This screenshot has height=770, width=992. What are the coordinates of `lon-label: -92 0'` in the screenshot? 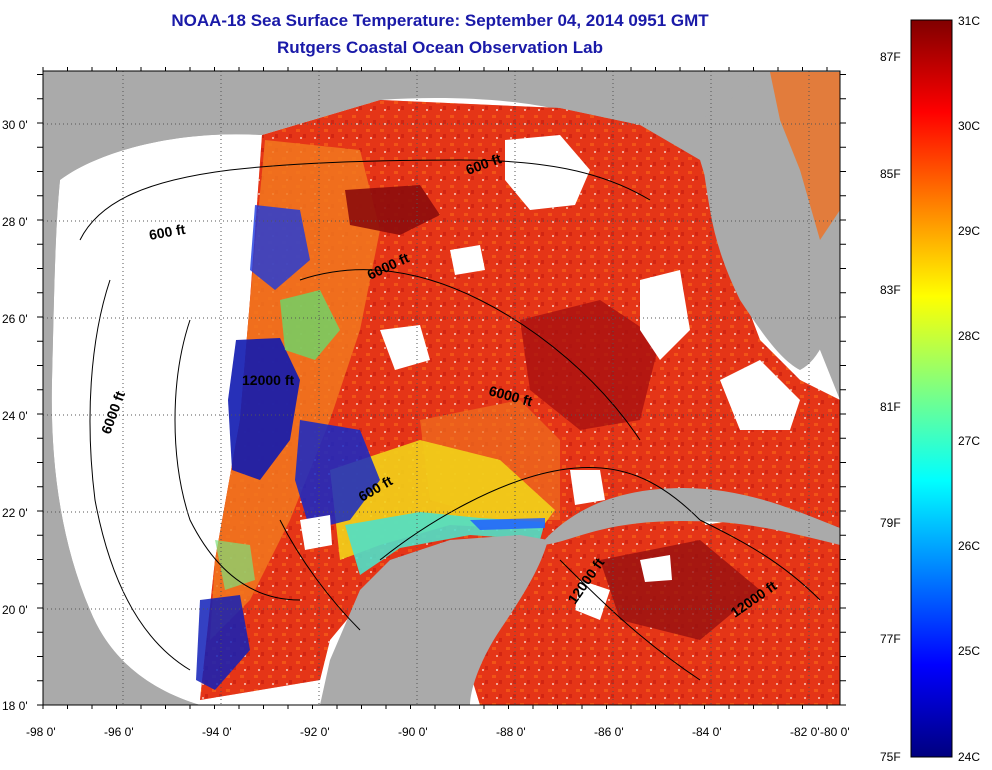 It's located at (315, 732).